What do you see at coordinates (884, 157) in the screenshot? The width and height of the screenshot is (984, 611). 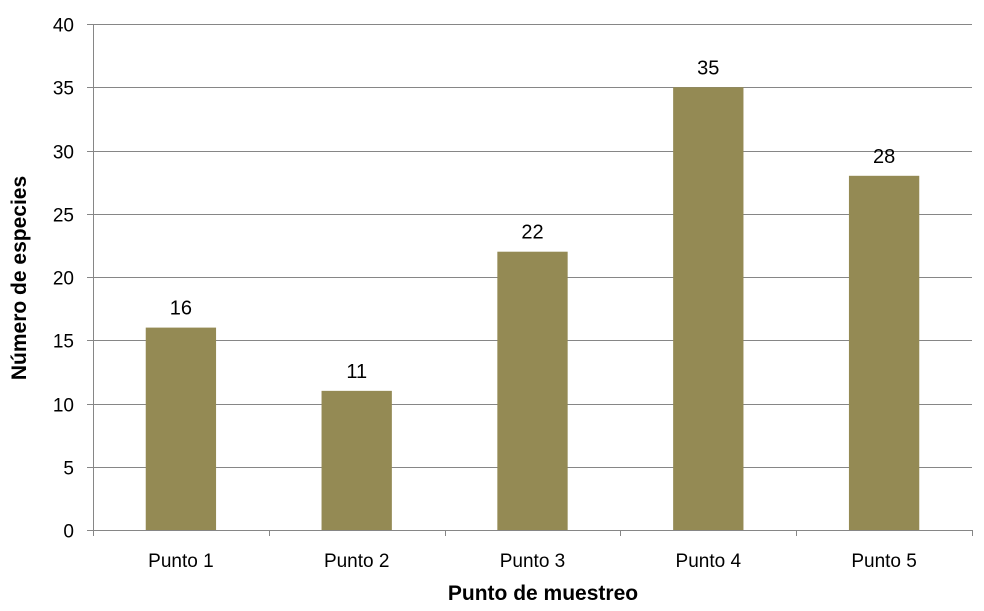 I see `data-label: 28` at bounding box center [884, 157].